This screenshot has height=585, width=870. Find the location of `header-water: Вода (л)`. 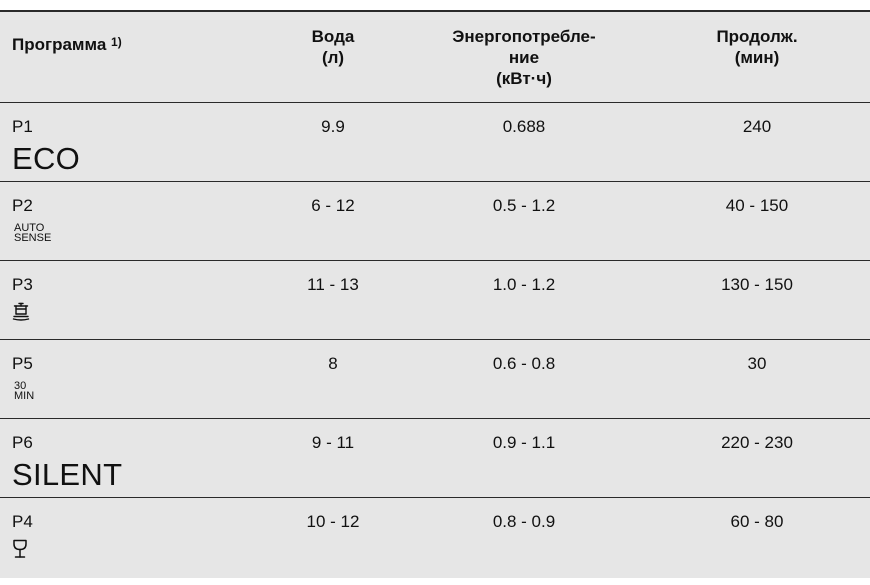

header-water: Вода (л) is located at coordinates (333, 40).